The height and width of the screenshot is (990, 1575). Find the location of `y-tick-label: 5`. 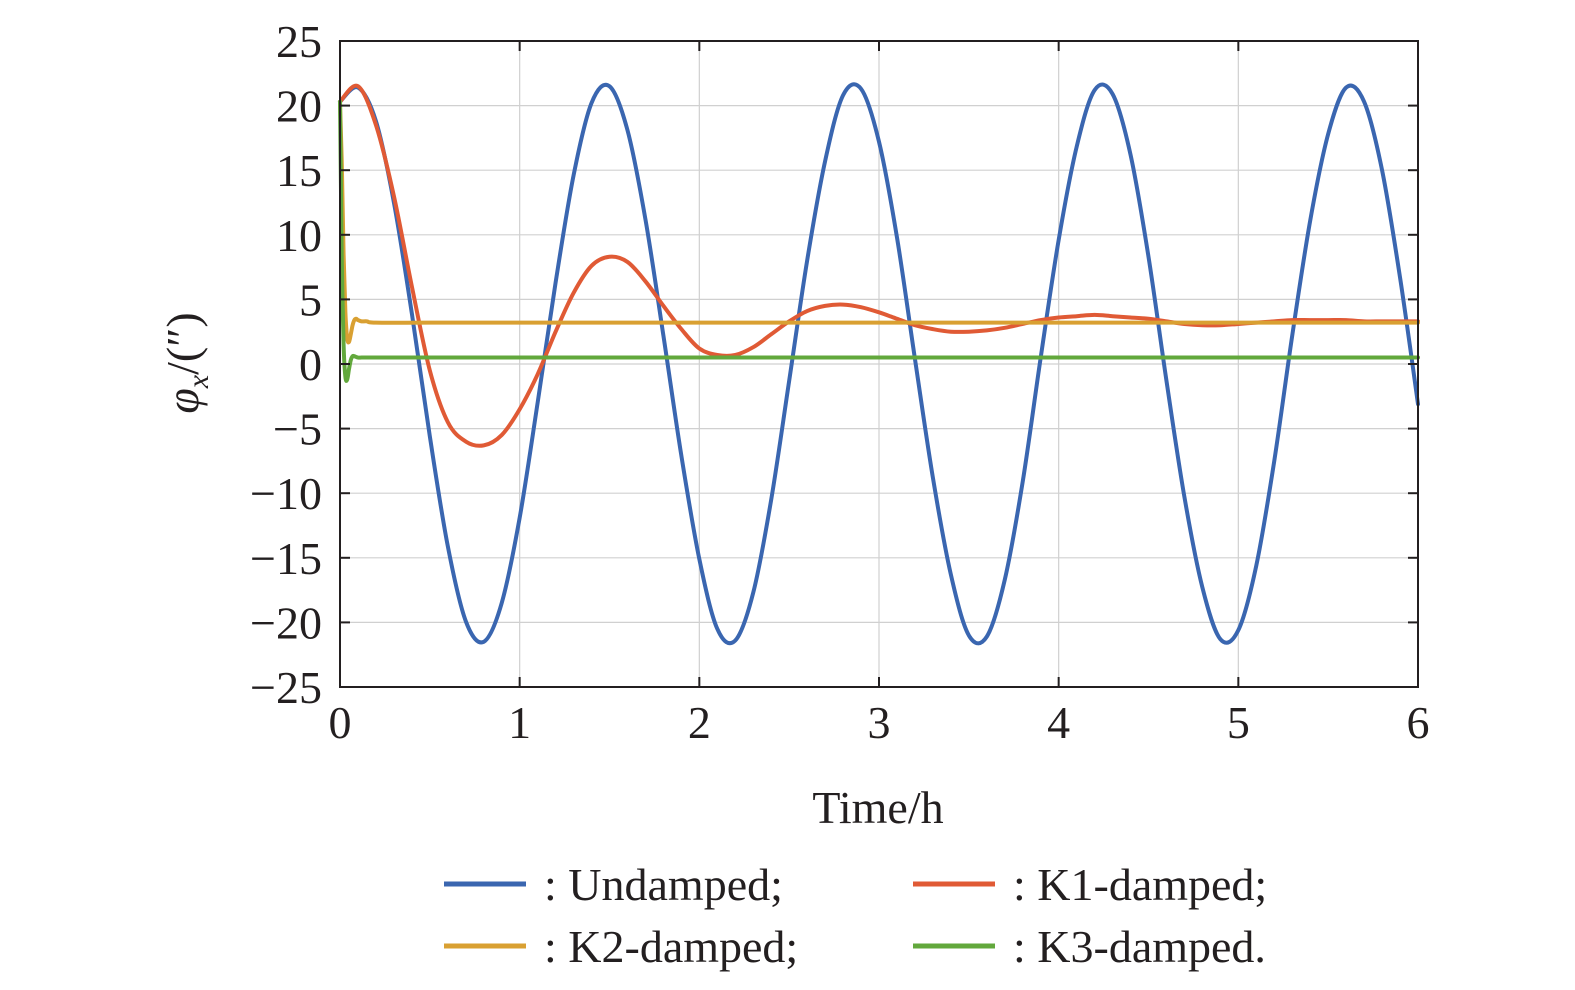

y-tick-label: 5 is located at coordinates (310, 299).